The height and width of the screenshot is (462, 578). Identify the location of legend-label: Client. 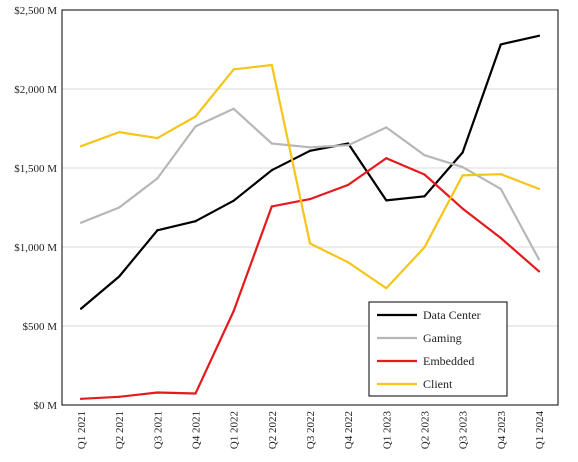
(438, 384).